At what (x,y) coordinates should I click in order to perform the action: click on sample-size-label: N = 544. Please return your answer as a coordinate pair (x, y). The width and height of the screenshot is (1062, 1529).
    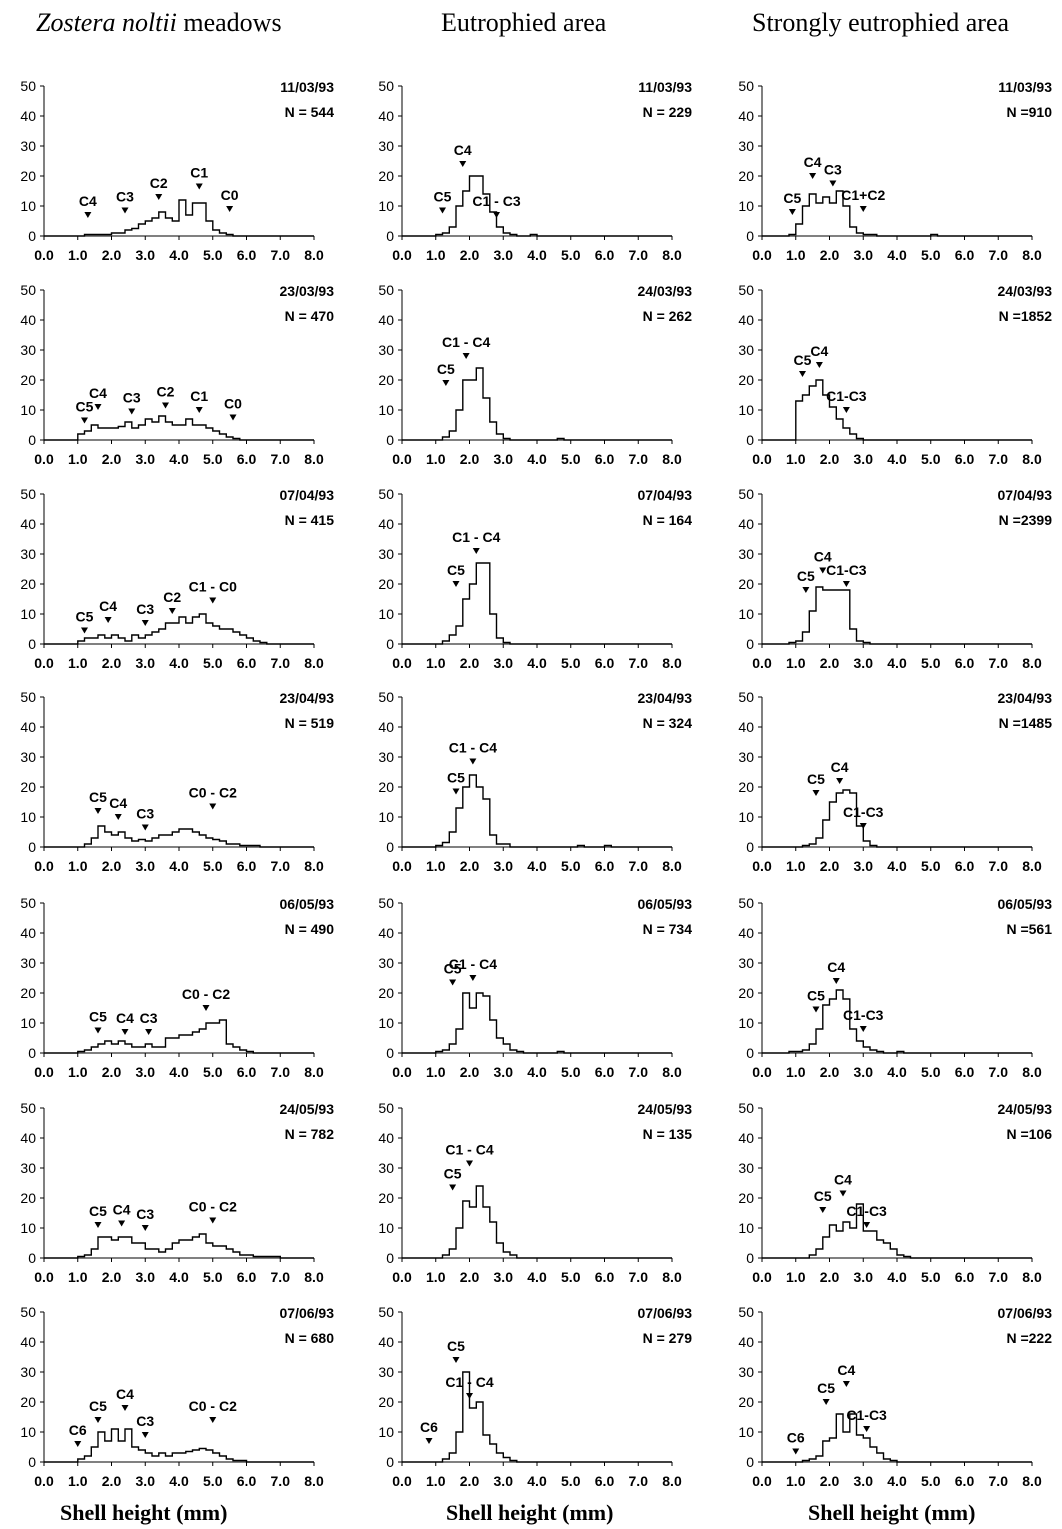
    Looking at the image, I should click on (310, 112).